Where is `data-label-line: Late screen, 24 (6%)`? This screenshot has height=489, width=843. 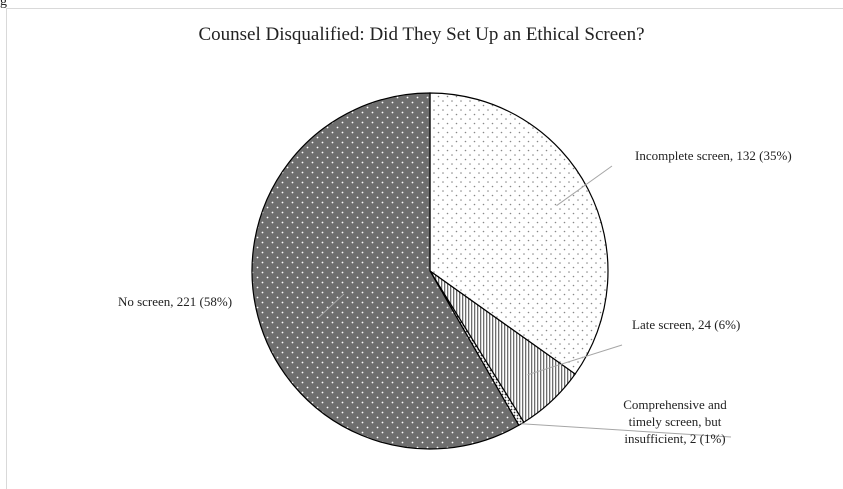
data-label-line: Late screen, 24 (6%) is located at coordinates (686, 324).